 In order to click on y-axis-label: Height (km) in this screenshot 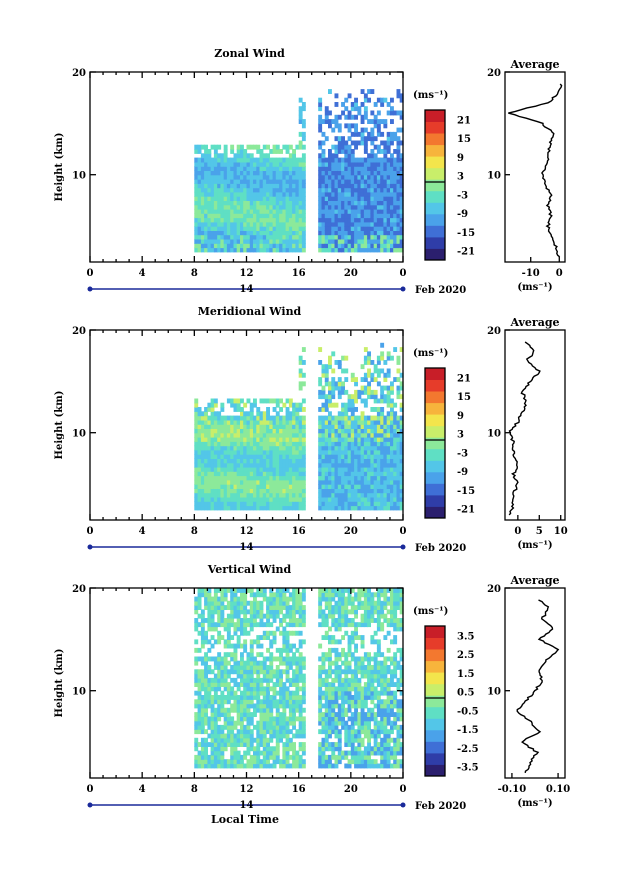, I will do `click(59, 425)`.